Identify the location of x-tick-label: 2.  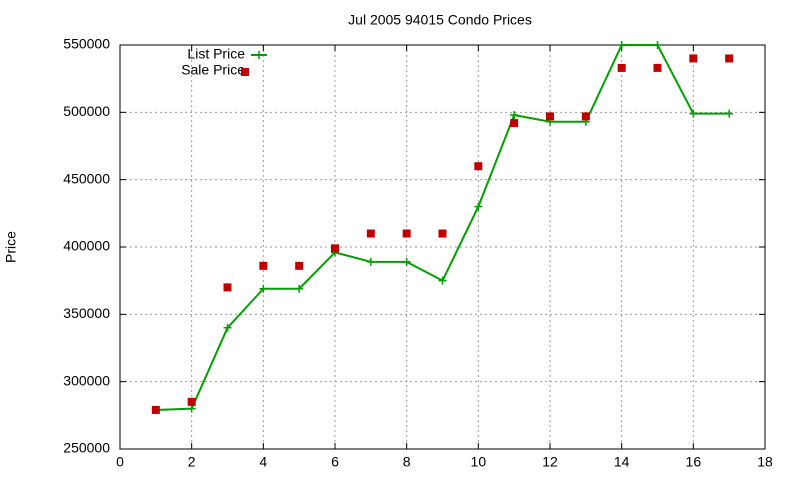
(192, 462).